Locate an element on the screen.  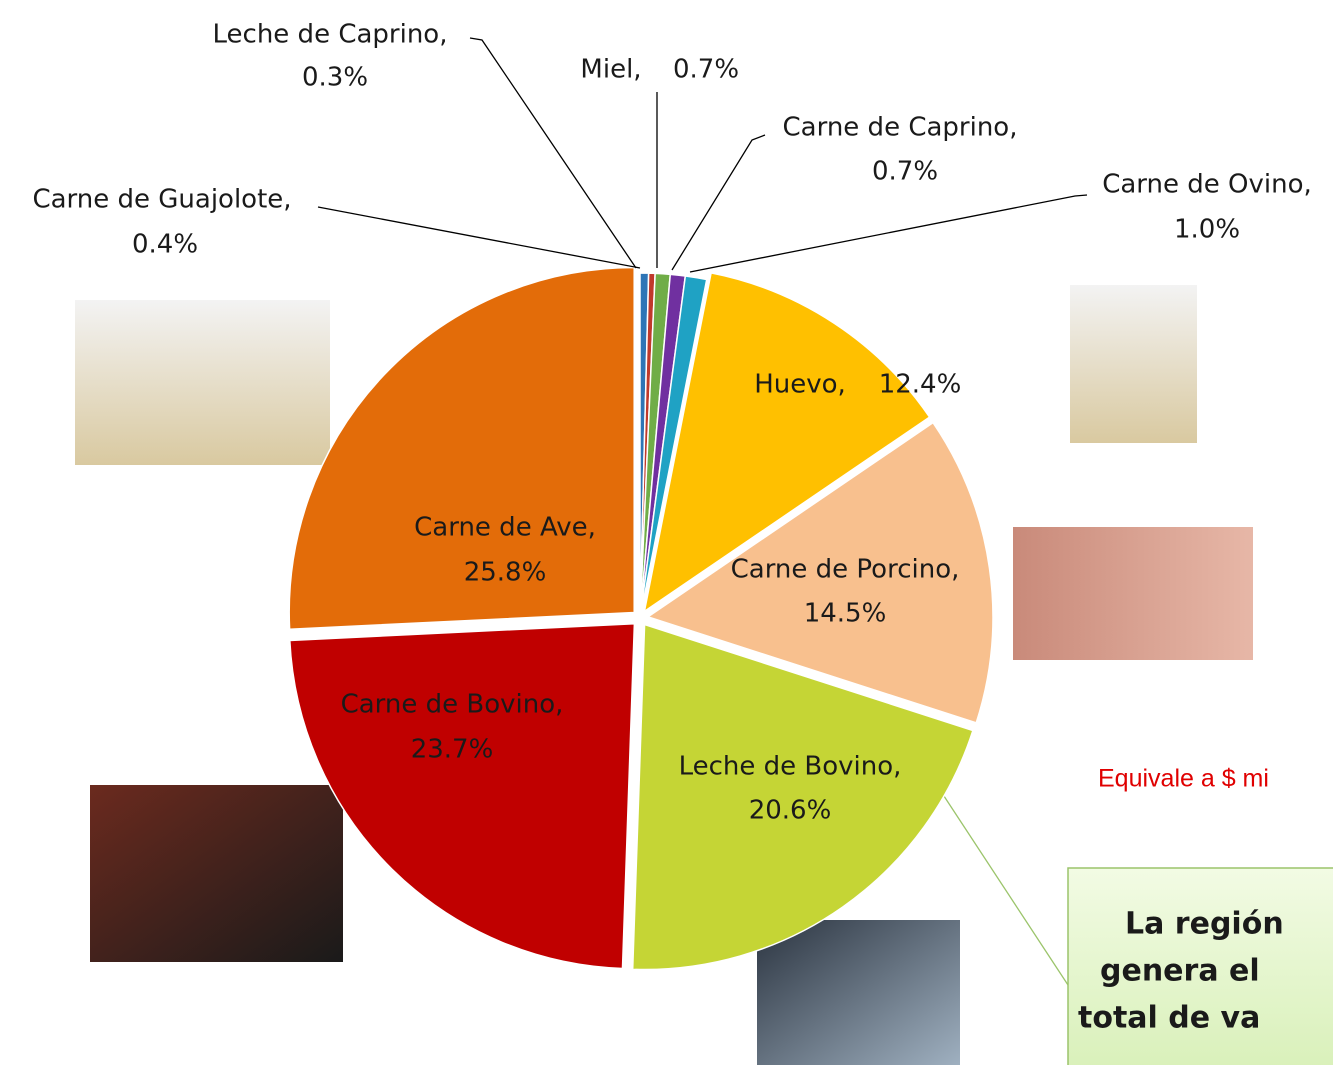
slice-value: 23.7% is located at coordinates (452, 750).